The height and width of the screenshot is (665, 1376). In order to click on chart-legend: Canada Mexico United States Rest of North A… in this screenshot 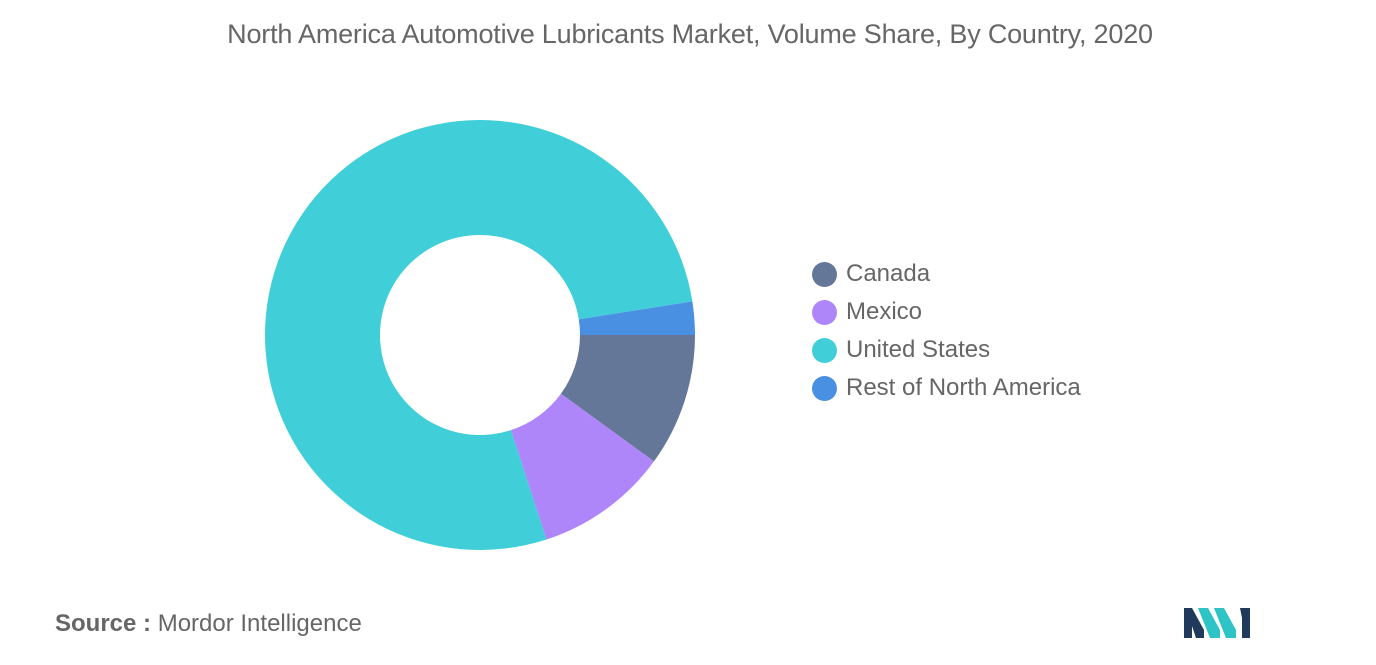, I will do `click(946, 331)`.